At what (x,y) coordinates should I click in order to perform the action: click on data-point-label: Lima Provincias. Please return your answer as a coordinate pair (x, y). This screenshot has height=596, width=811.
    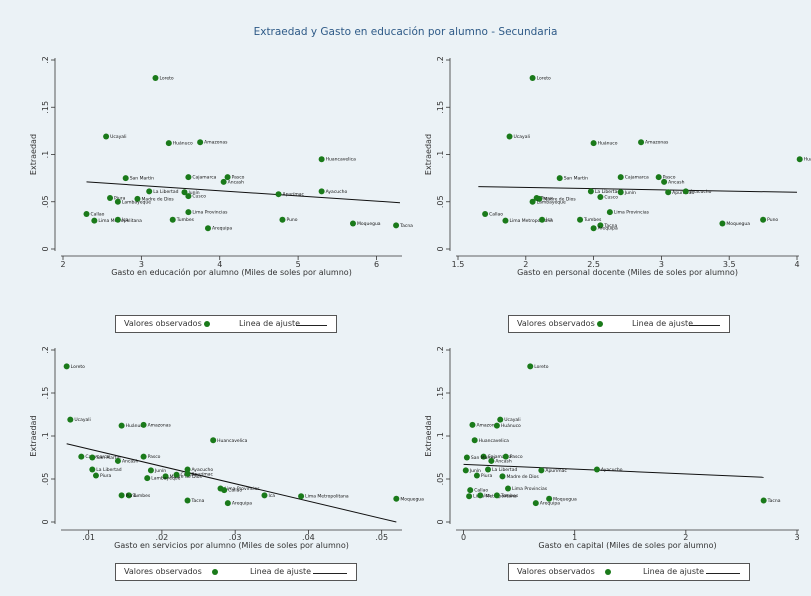
    Looking at the image, I should click on (243, 489).